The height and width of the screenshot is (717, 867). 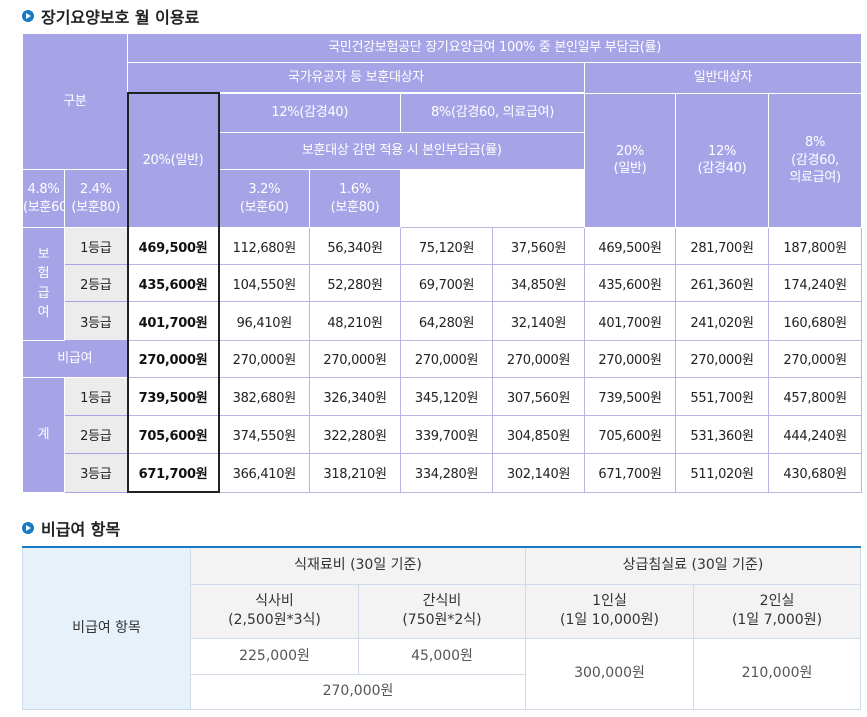 What do you see at coordinates (75, 101) in the screenshot?
I see `header-gubun: 구분` at bounding box center [75, 101].